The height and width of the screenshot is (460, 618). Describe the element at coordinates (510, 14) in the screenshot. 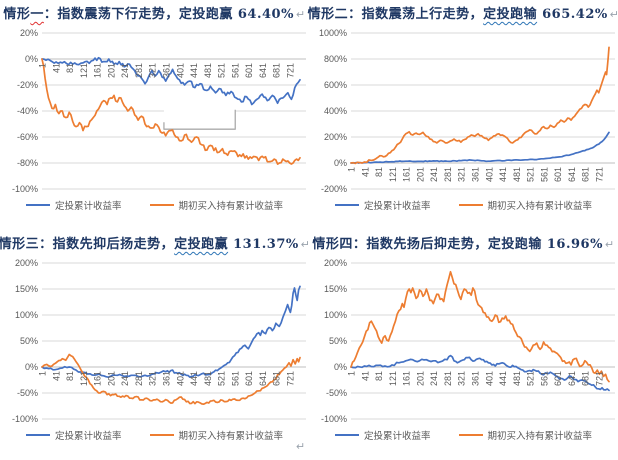

I see `title-segment-underlined: 定投跑输` at that location.